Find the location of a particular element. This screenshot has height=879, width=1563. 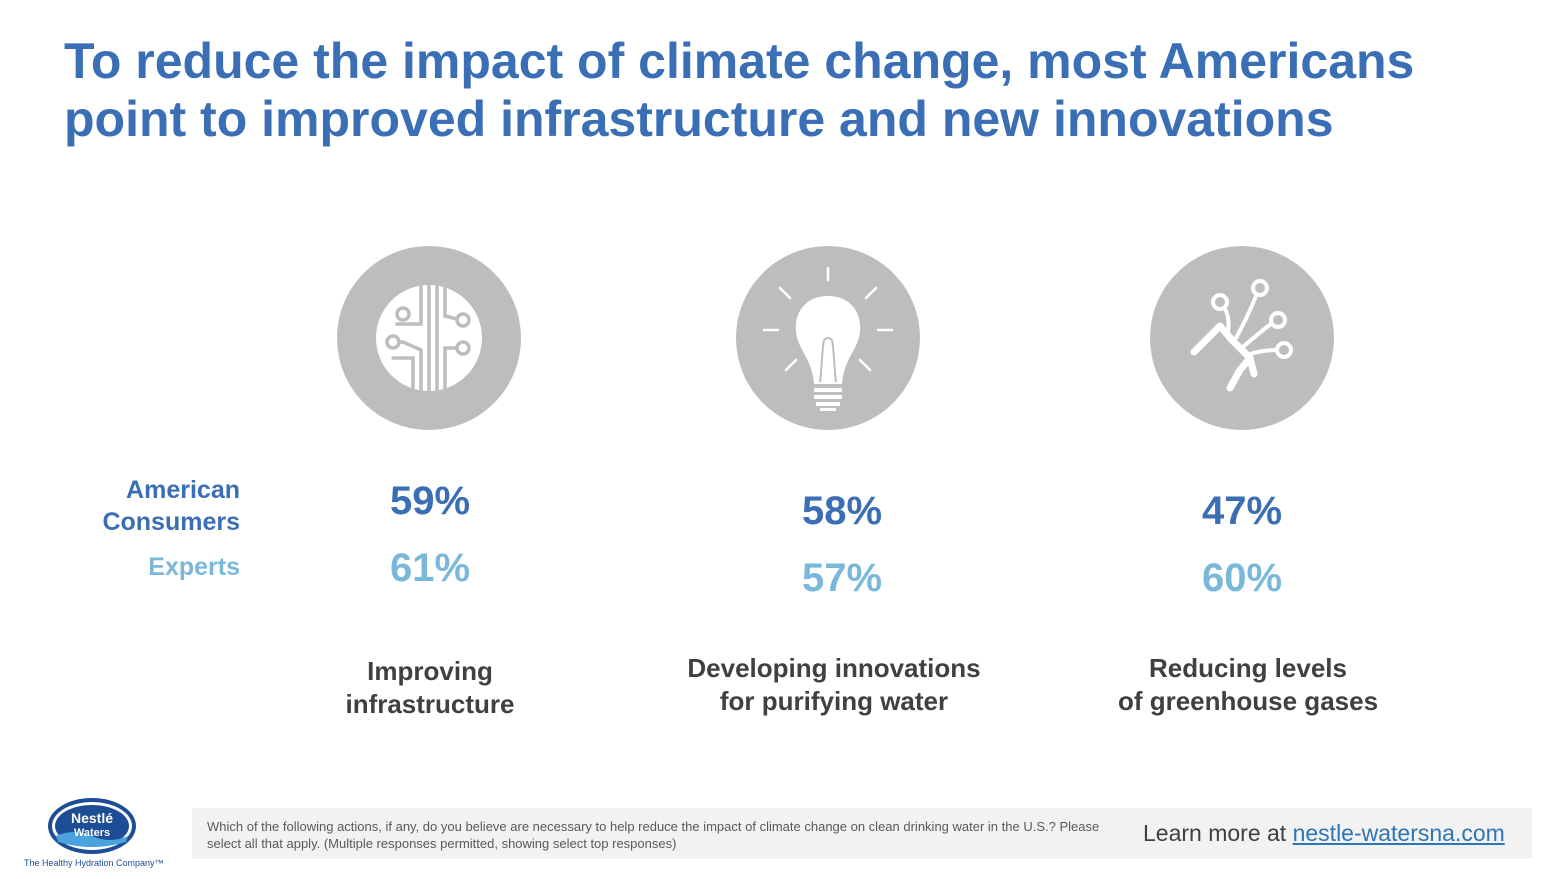

caption-line: for purifying water is located at coordinates (834, 701).